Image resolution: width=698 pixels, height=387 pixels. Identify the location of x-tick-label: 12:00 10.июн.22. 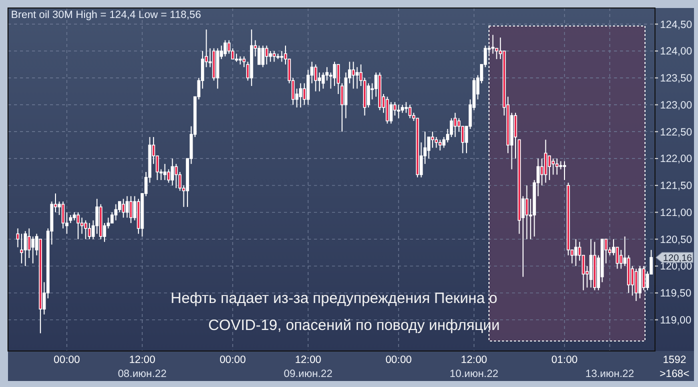
(474, 367).